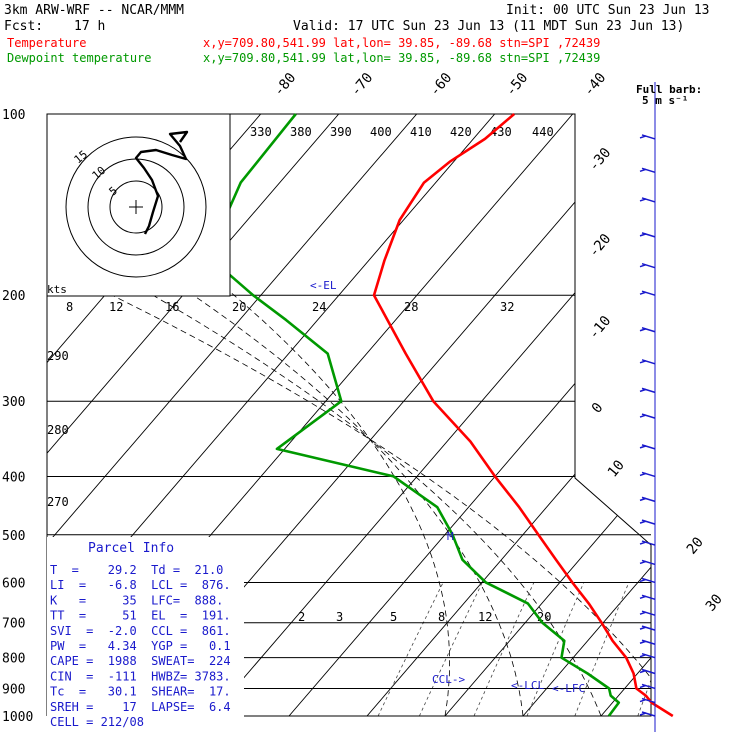 The image size is (740, 740). Describe the element at coordinates (13, 583) in the screenshot. I see `pressure-tick-label: 600` at that location.